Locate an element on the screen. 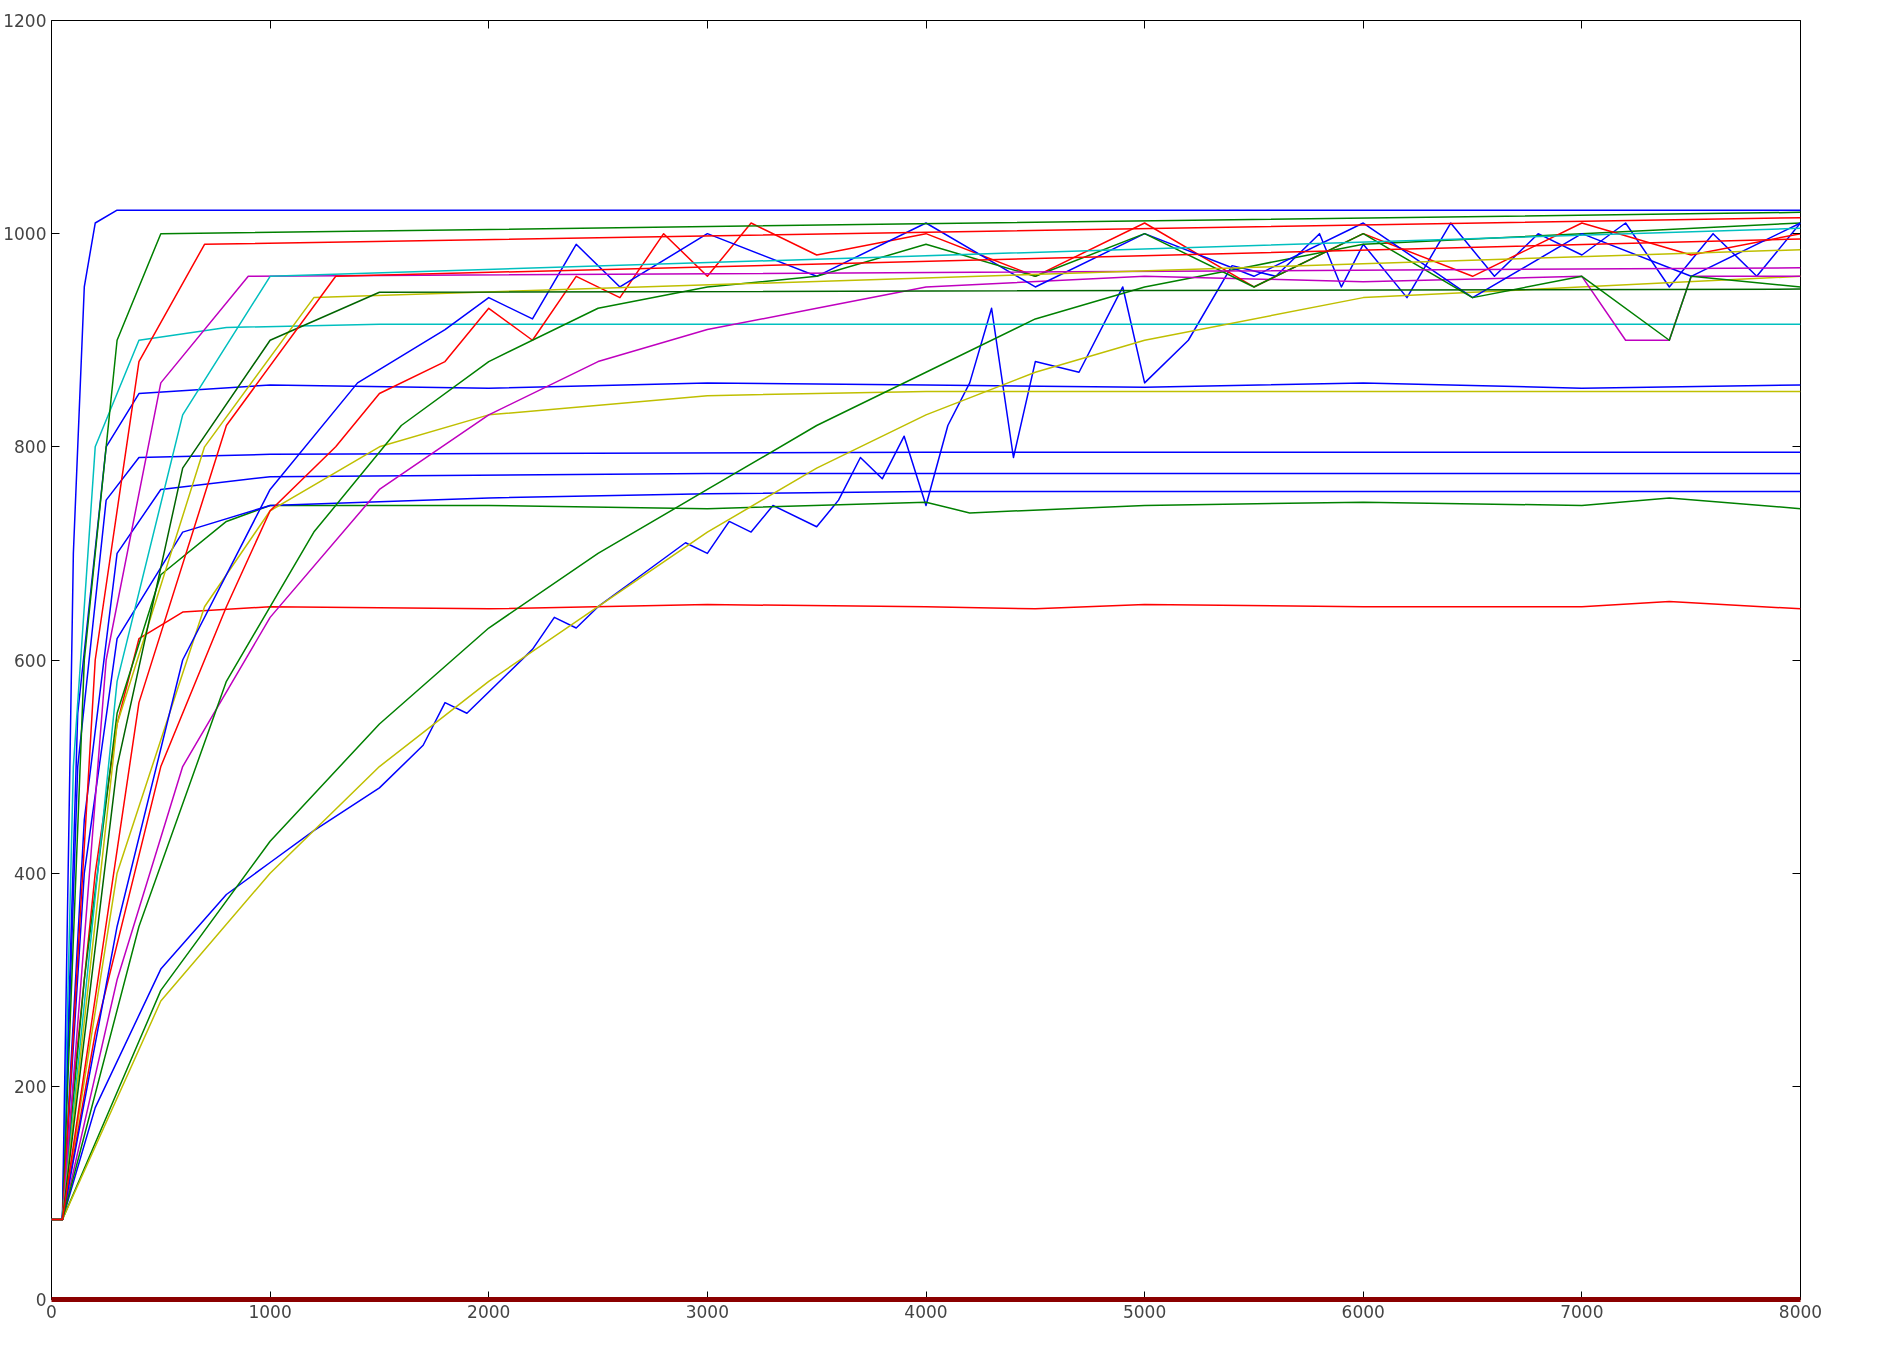  x-tick-label: 8000 is located at coordinates (1800, 1311).